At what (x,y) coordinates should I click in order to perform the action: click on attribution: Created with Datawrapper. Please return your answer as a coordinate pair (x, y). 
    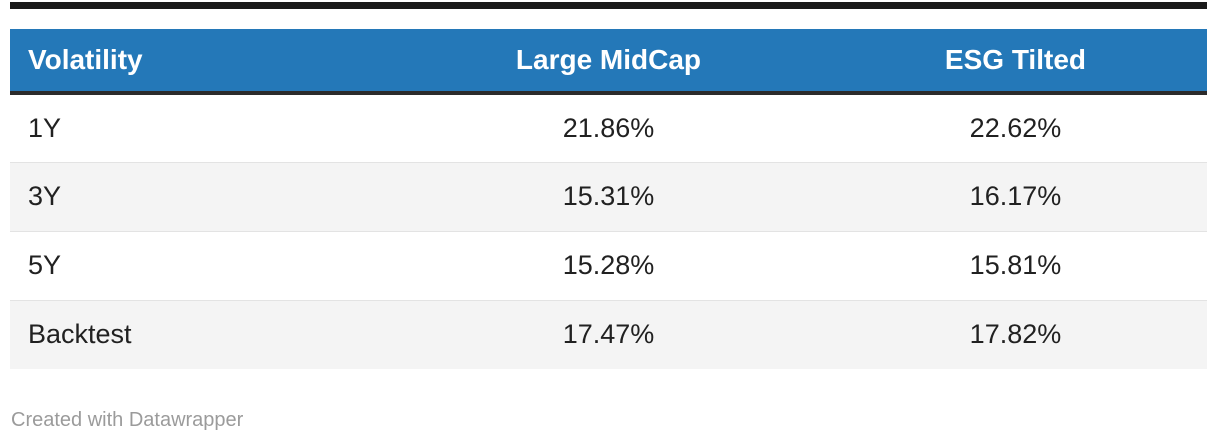
    Looking at the image, I should click on (127, 420).